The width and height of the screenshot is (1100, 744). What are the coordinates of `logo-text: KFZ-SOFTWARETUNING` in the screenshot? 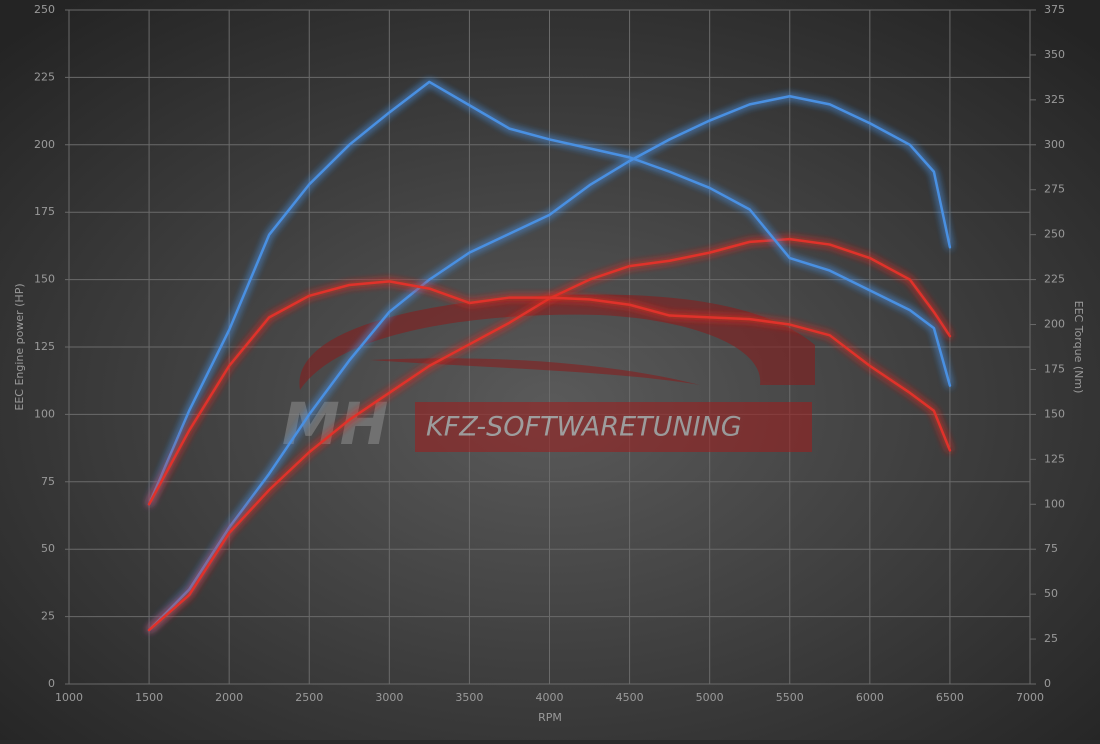 It's located at (584, 427).